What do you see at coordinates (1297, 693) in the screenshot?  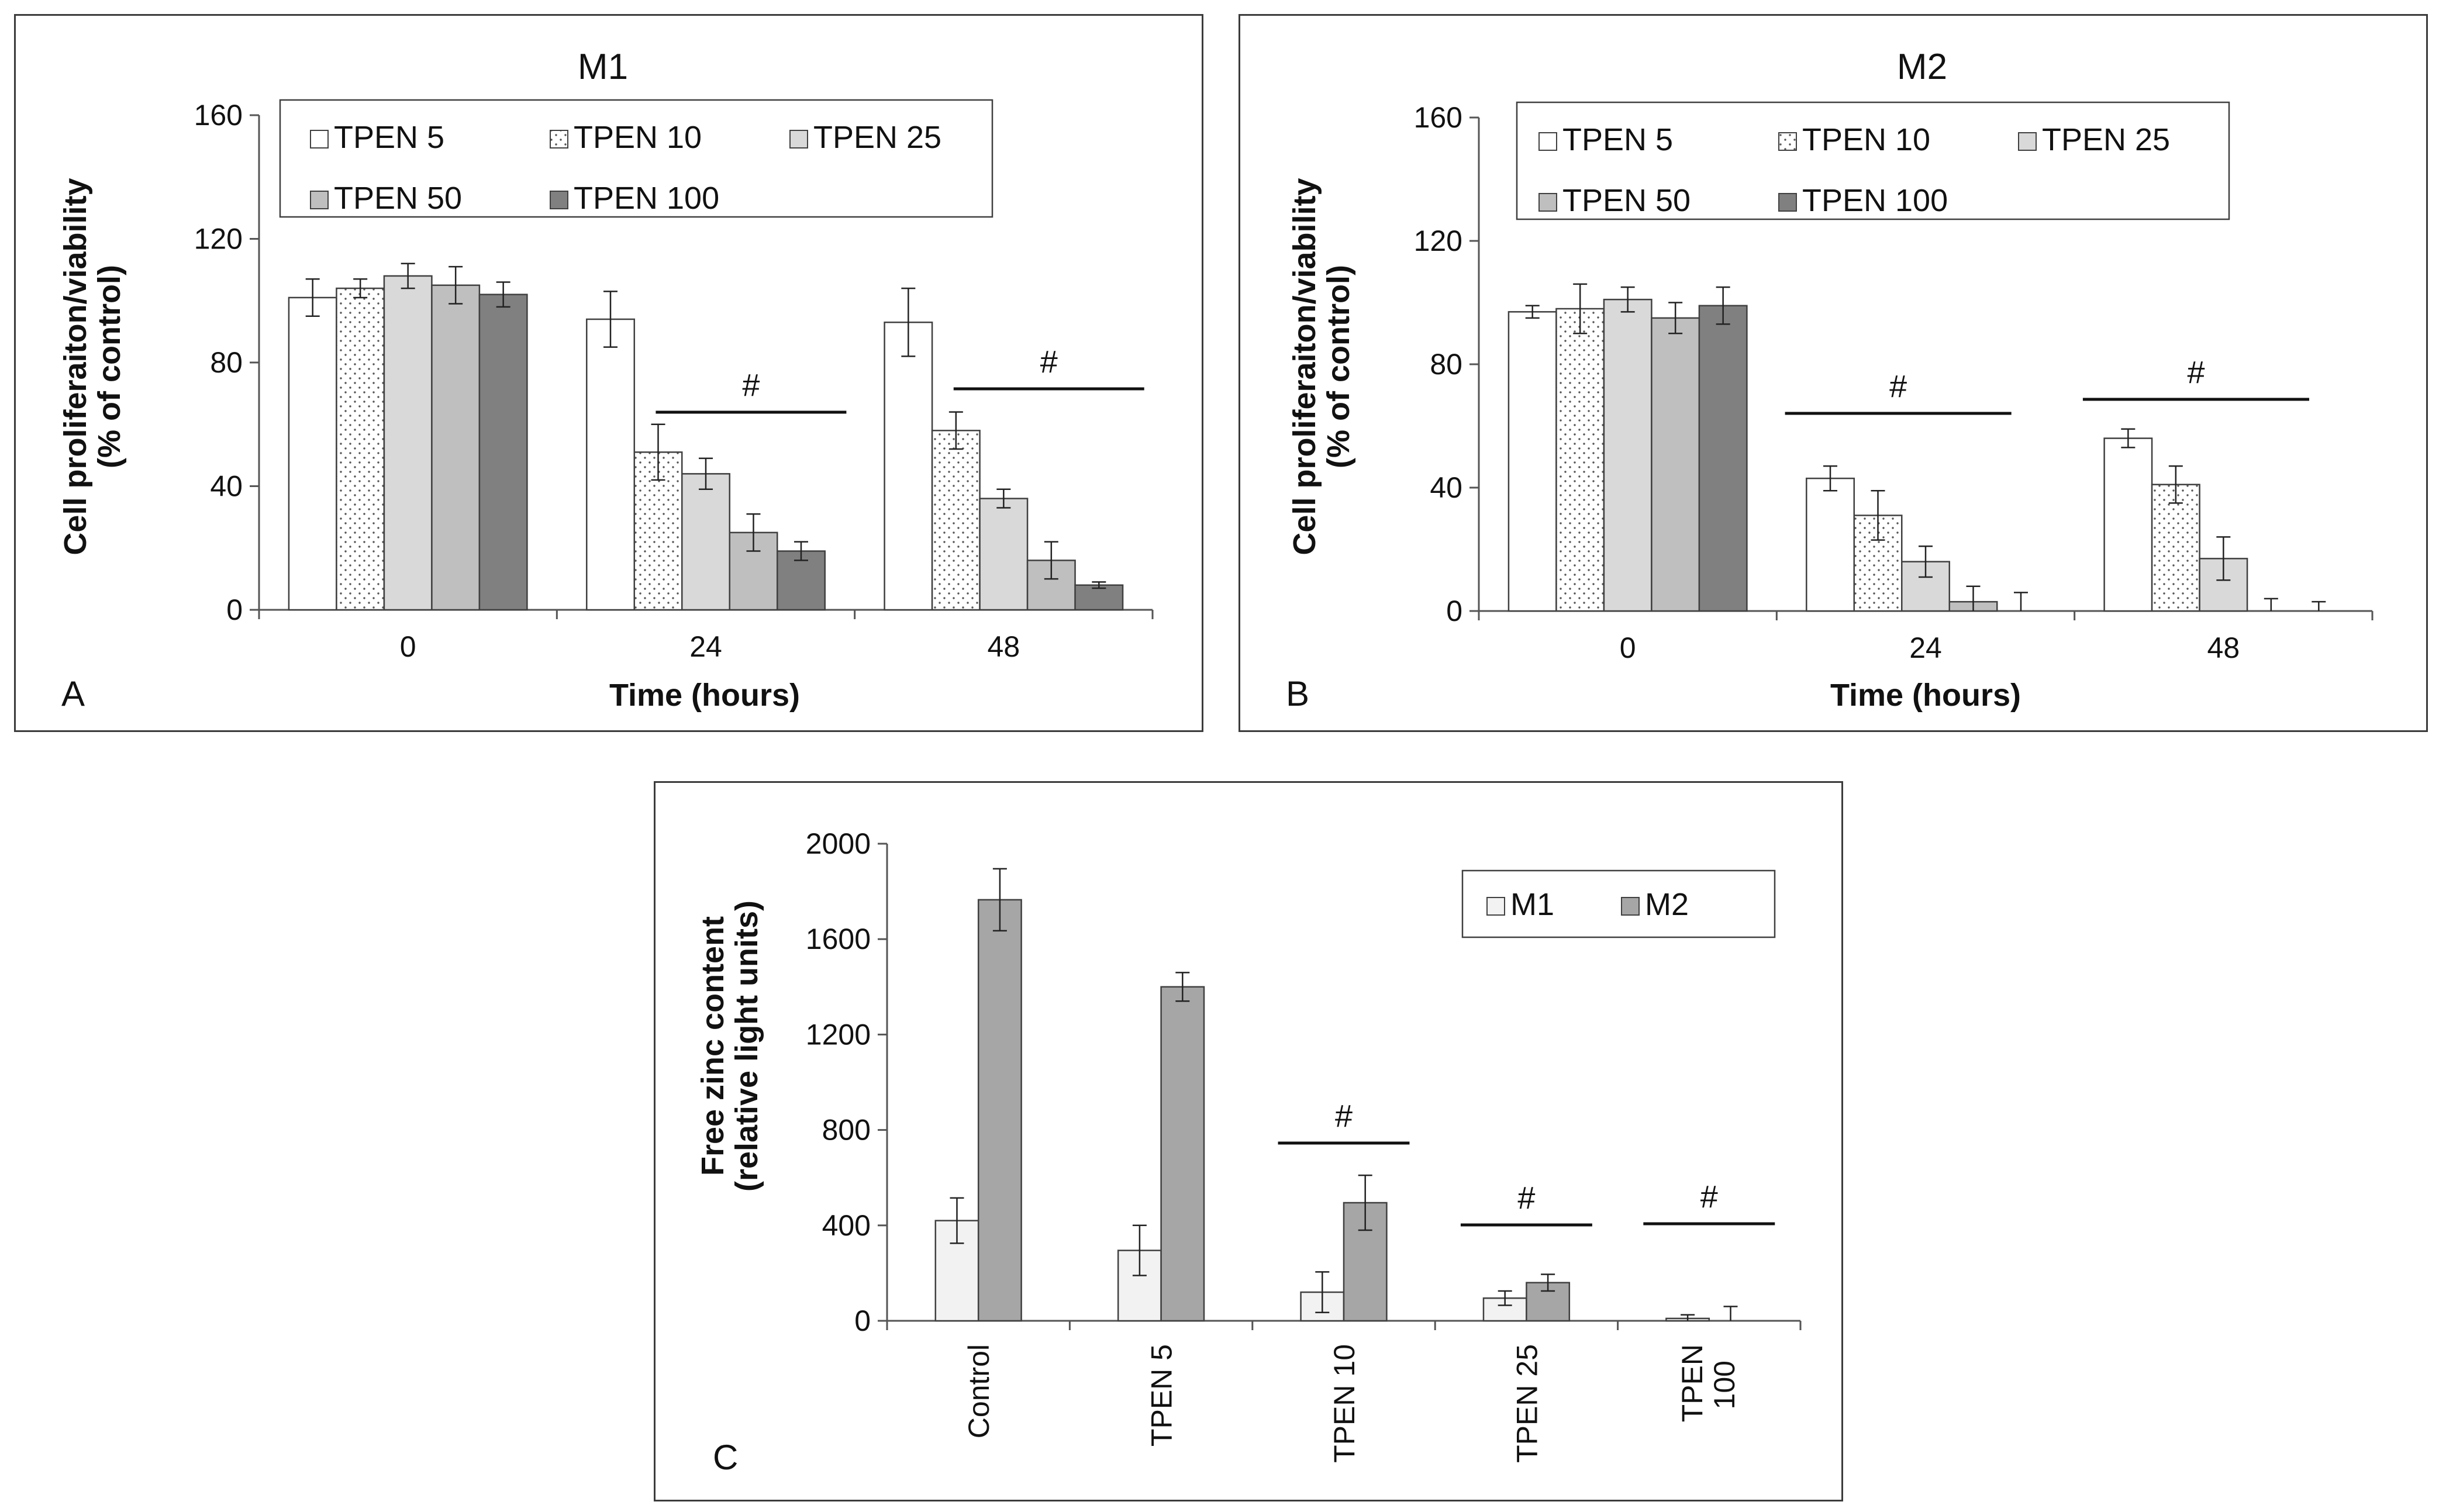 I see `panel-letter: B` at bounding box center [1297, 693].